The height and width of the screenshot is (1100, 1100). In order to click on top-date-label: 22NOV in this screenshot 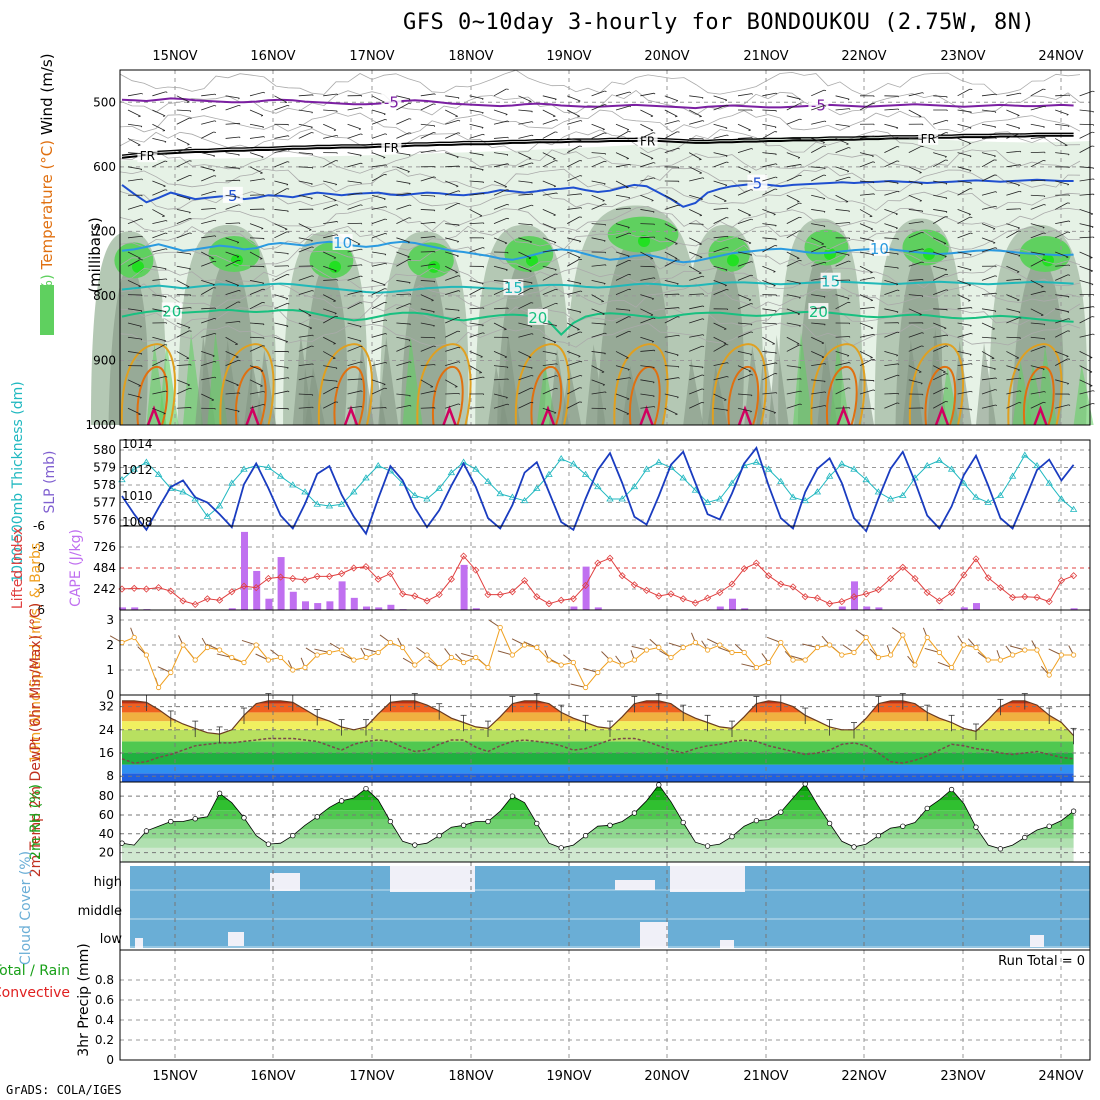, I will do `click(863, 56)`.